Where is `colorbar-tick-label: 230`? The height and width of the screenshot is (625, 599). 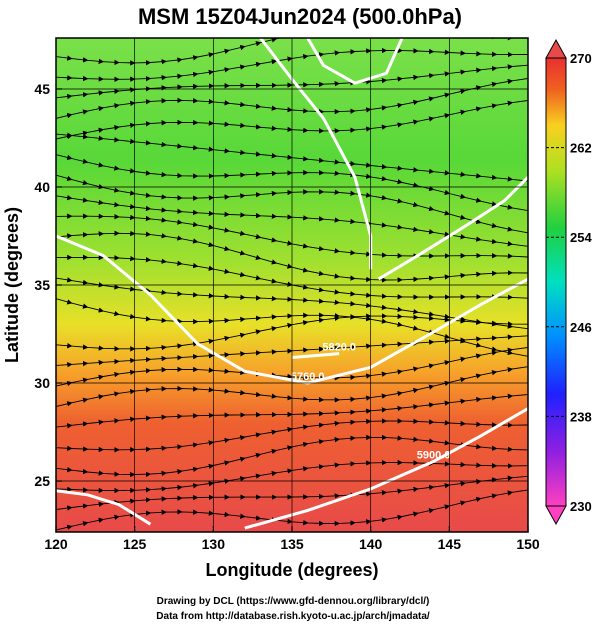
colorbar-tick-label: 230 is located at coordinates (581, 506).